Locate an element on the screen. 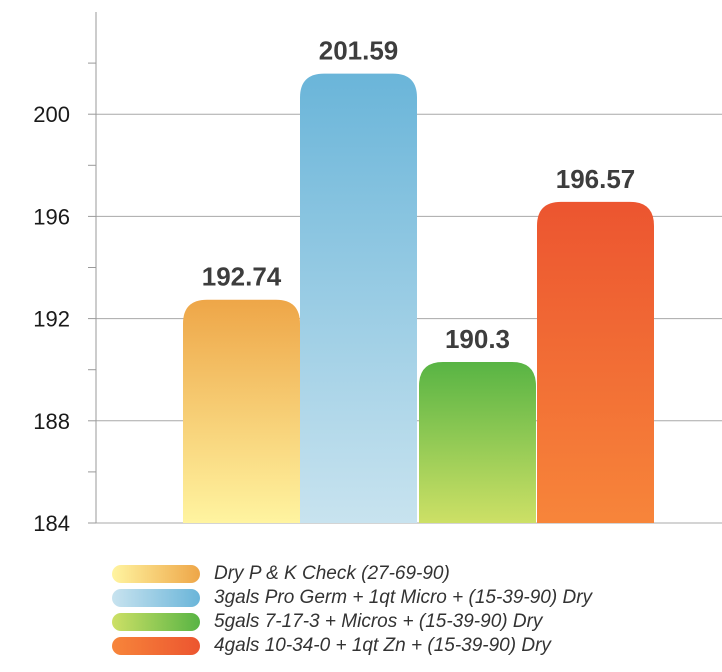 The image size is (722, 672). y-tick-label: 196 is located at coordinates (51, 216).